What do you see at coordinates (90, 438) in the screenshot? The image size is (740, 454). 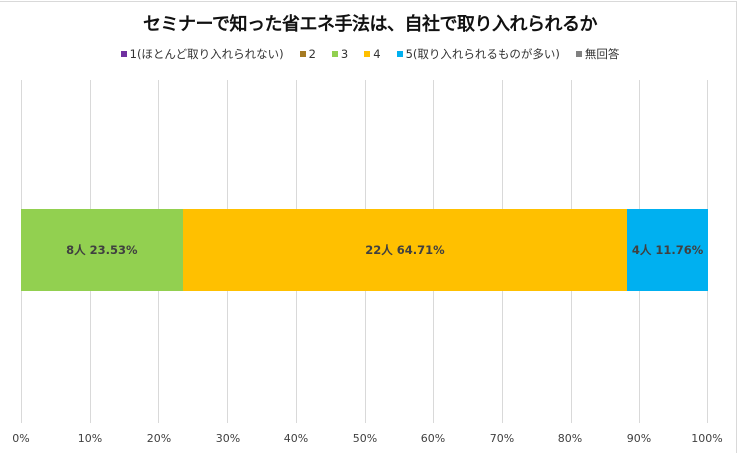 I see `x-tick: 10%` at bounding box center [90, 438].